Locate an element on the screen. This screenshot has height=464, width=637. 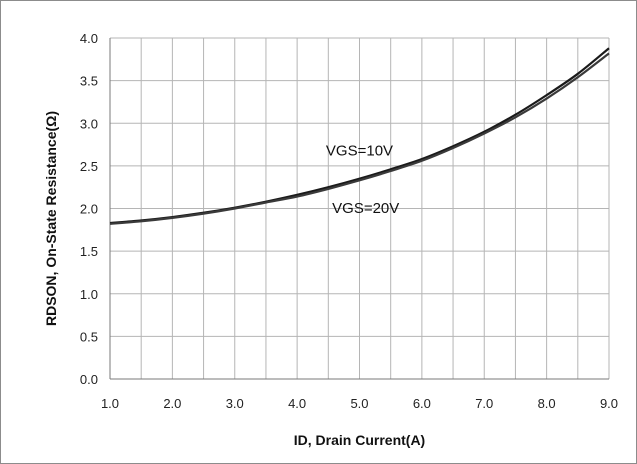
series-annotation: VGS=10V is located at coordinates (359, 151).